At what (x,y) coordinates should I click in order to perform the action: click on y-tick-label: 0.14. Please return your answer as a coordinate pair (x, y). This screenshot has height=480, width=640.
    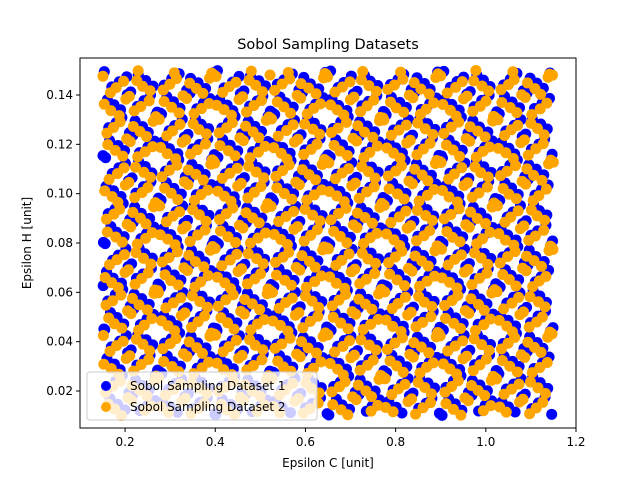
    Looking at the image, I should click on (59, 95).